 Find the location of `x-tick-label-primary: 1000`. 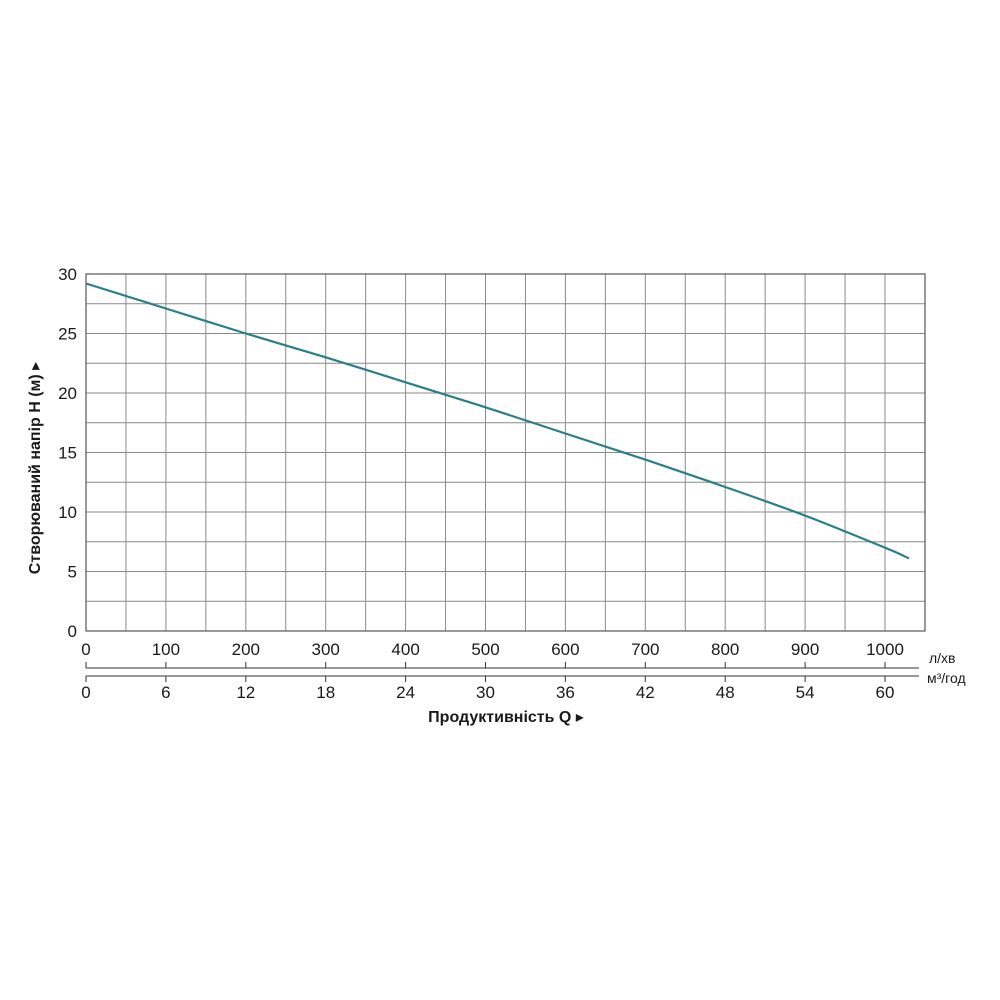

x-tick-label-primary: 1000 is located at coordinates (885, 649).